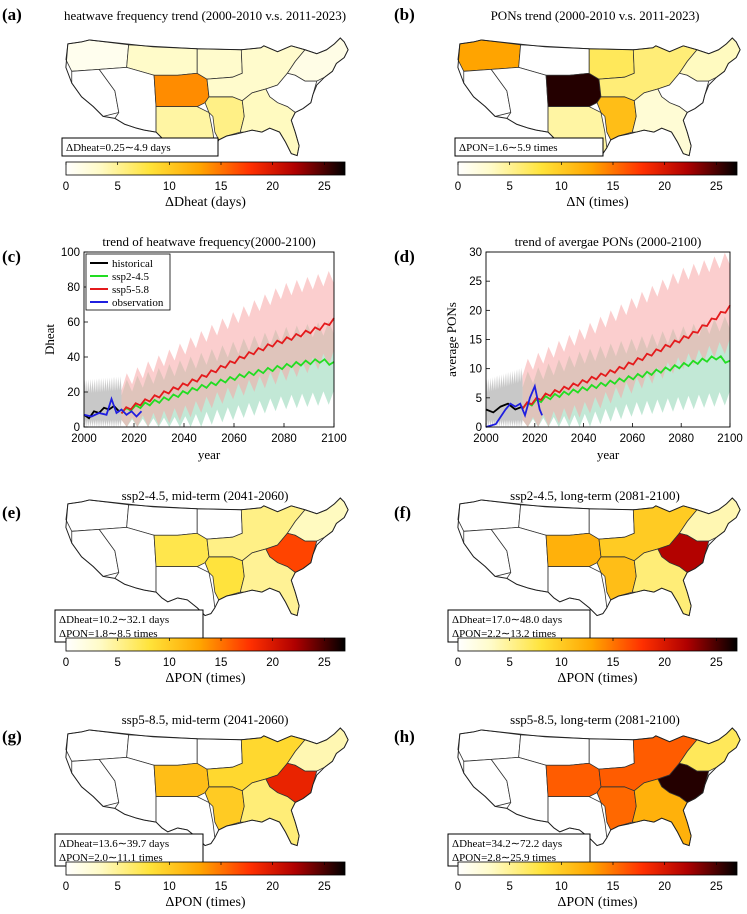 The image size is (747, 914). I want to click on panel-title: trend of heatwave frequency(2000-2100), so click(208, 241).